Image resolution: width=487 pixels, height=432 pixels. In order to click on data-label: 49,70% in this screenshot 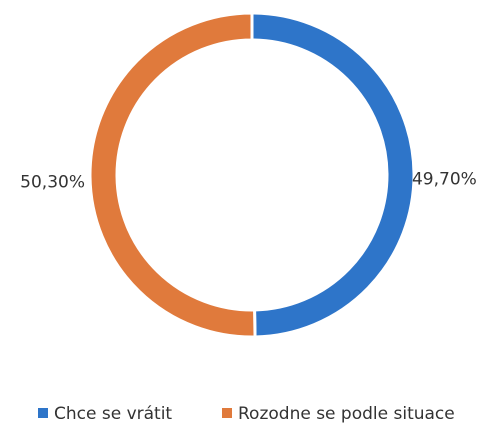, I will do `click(444, 179)`.